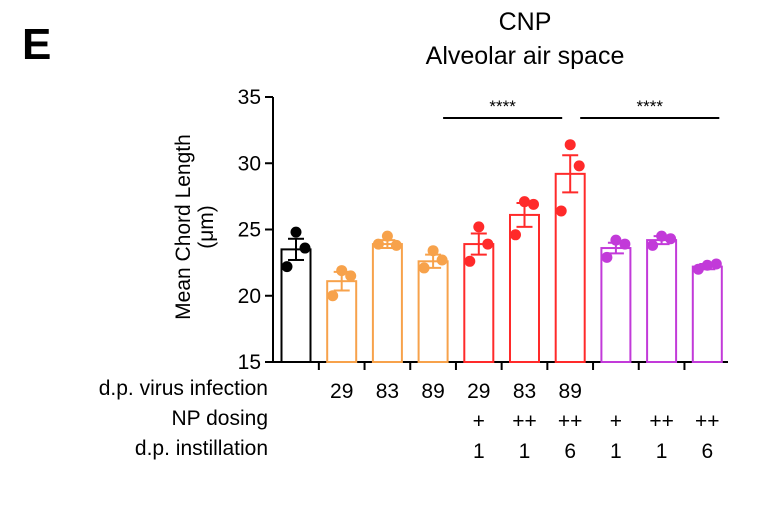 Image resolution: width=770 pixels, height=516 pixels. I want to click on panel-label: E, so click(37, 44).